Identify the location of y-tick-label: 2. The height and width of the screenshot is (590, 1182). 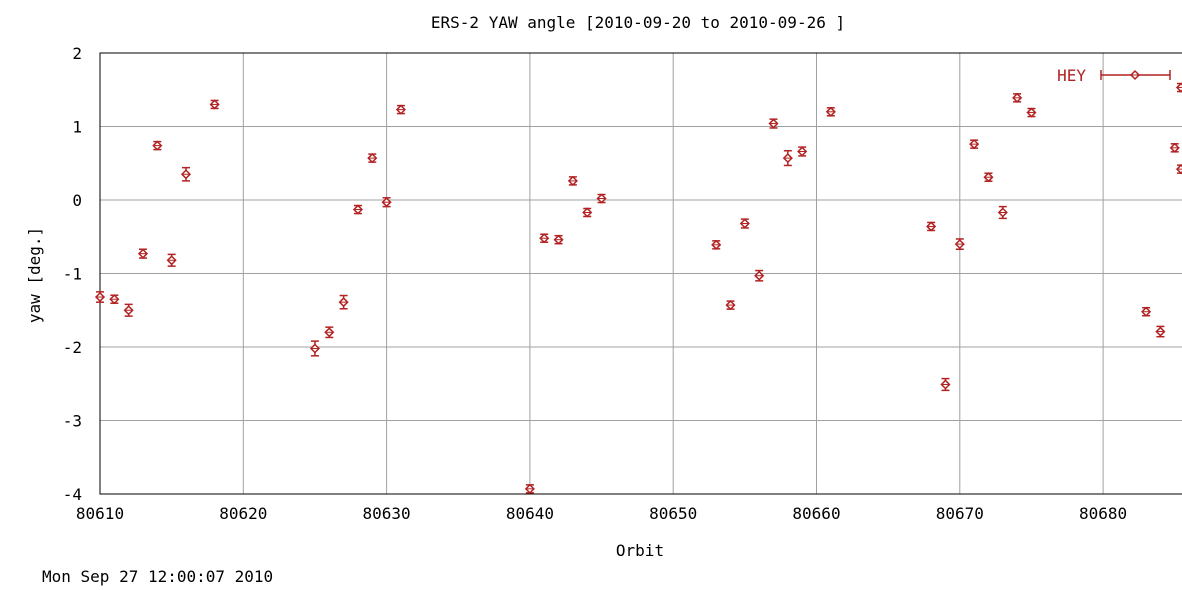
(77, 53).